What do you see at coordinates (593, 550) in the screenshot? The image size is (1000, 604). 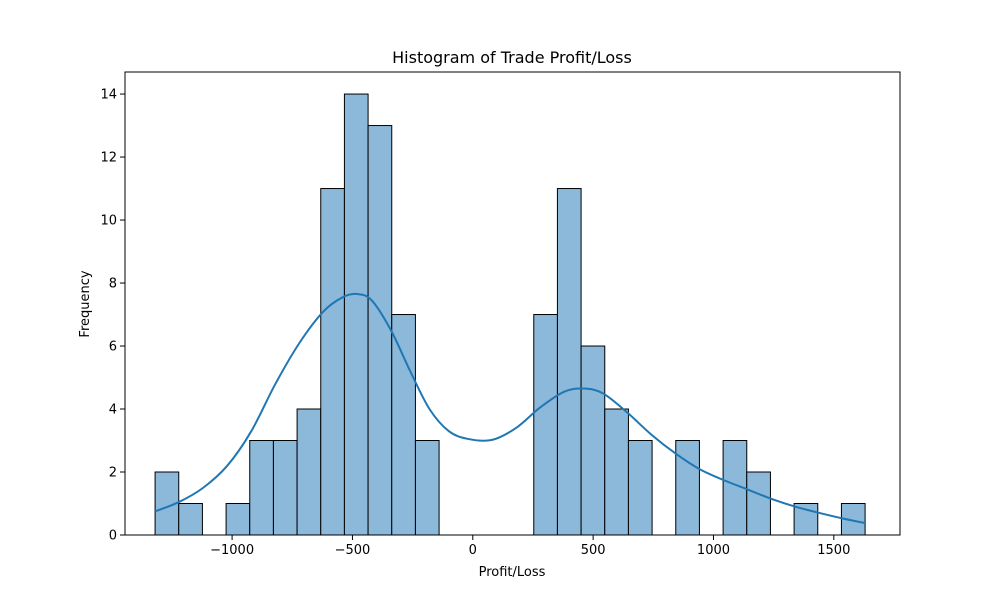 I see `x-tick-label: 500` at bounding box center [593, 550].